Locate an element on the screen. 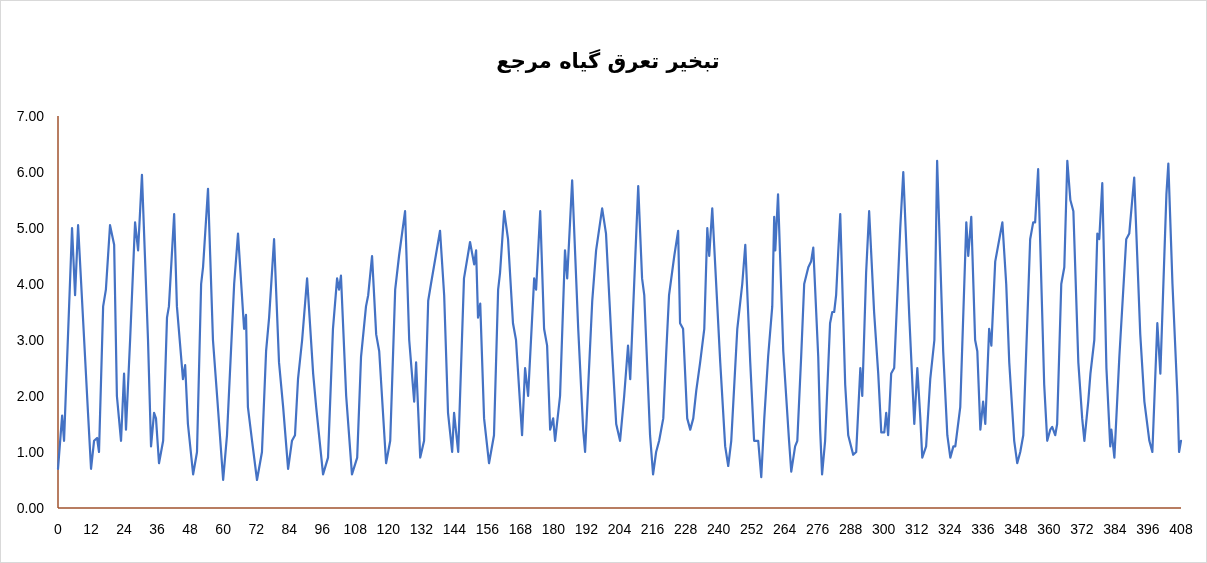  x-tick-label: 108 is located at coordinates (355, 529).